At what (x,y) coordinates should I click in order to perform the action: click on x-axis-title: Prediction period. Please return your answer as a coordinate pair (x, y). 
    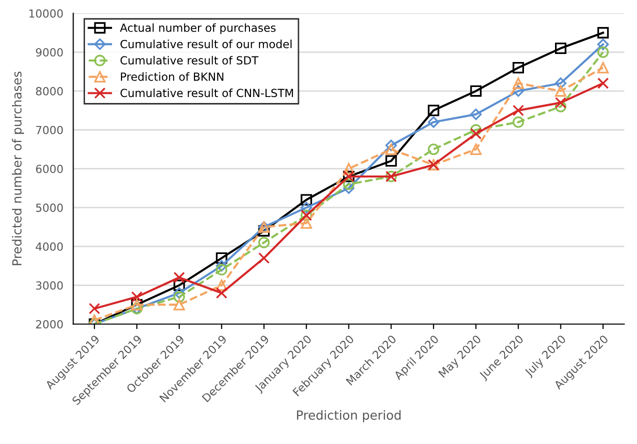
    Looking at the image, I should click on (349, 416).